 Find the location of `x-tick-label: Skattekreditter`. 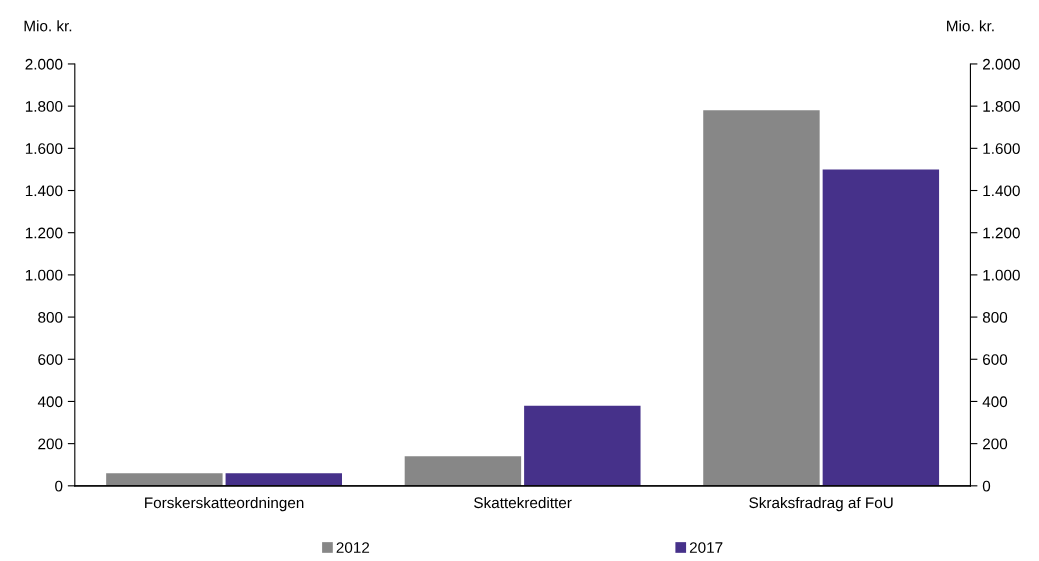

x-tick-label: Skattekreditter is located at coordinates (523, 502).